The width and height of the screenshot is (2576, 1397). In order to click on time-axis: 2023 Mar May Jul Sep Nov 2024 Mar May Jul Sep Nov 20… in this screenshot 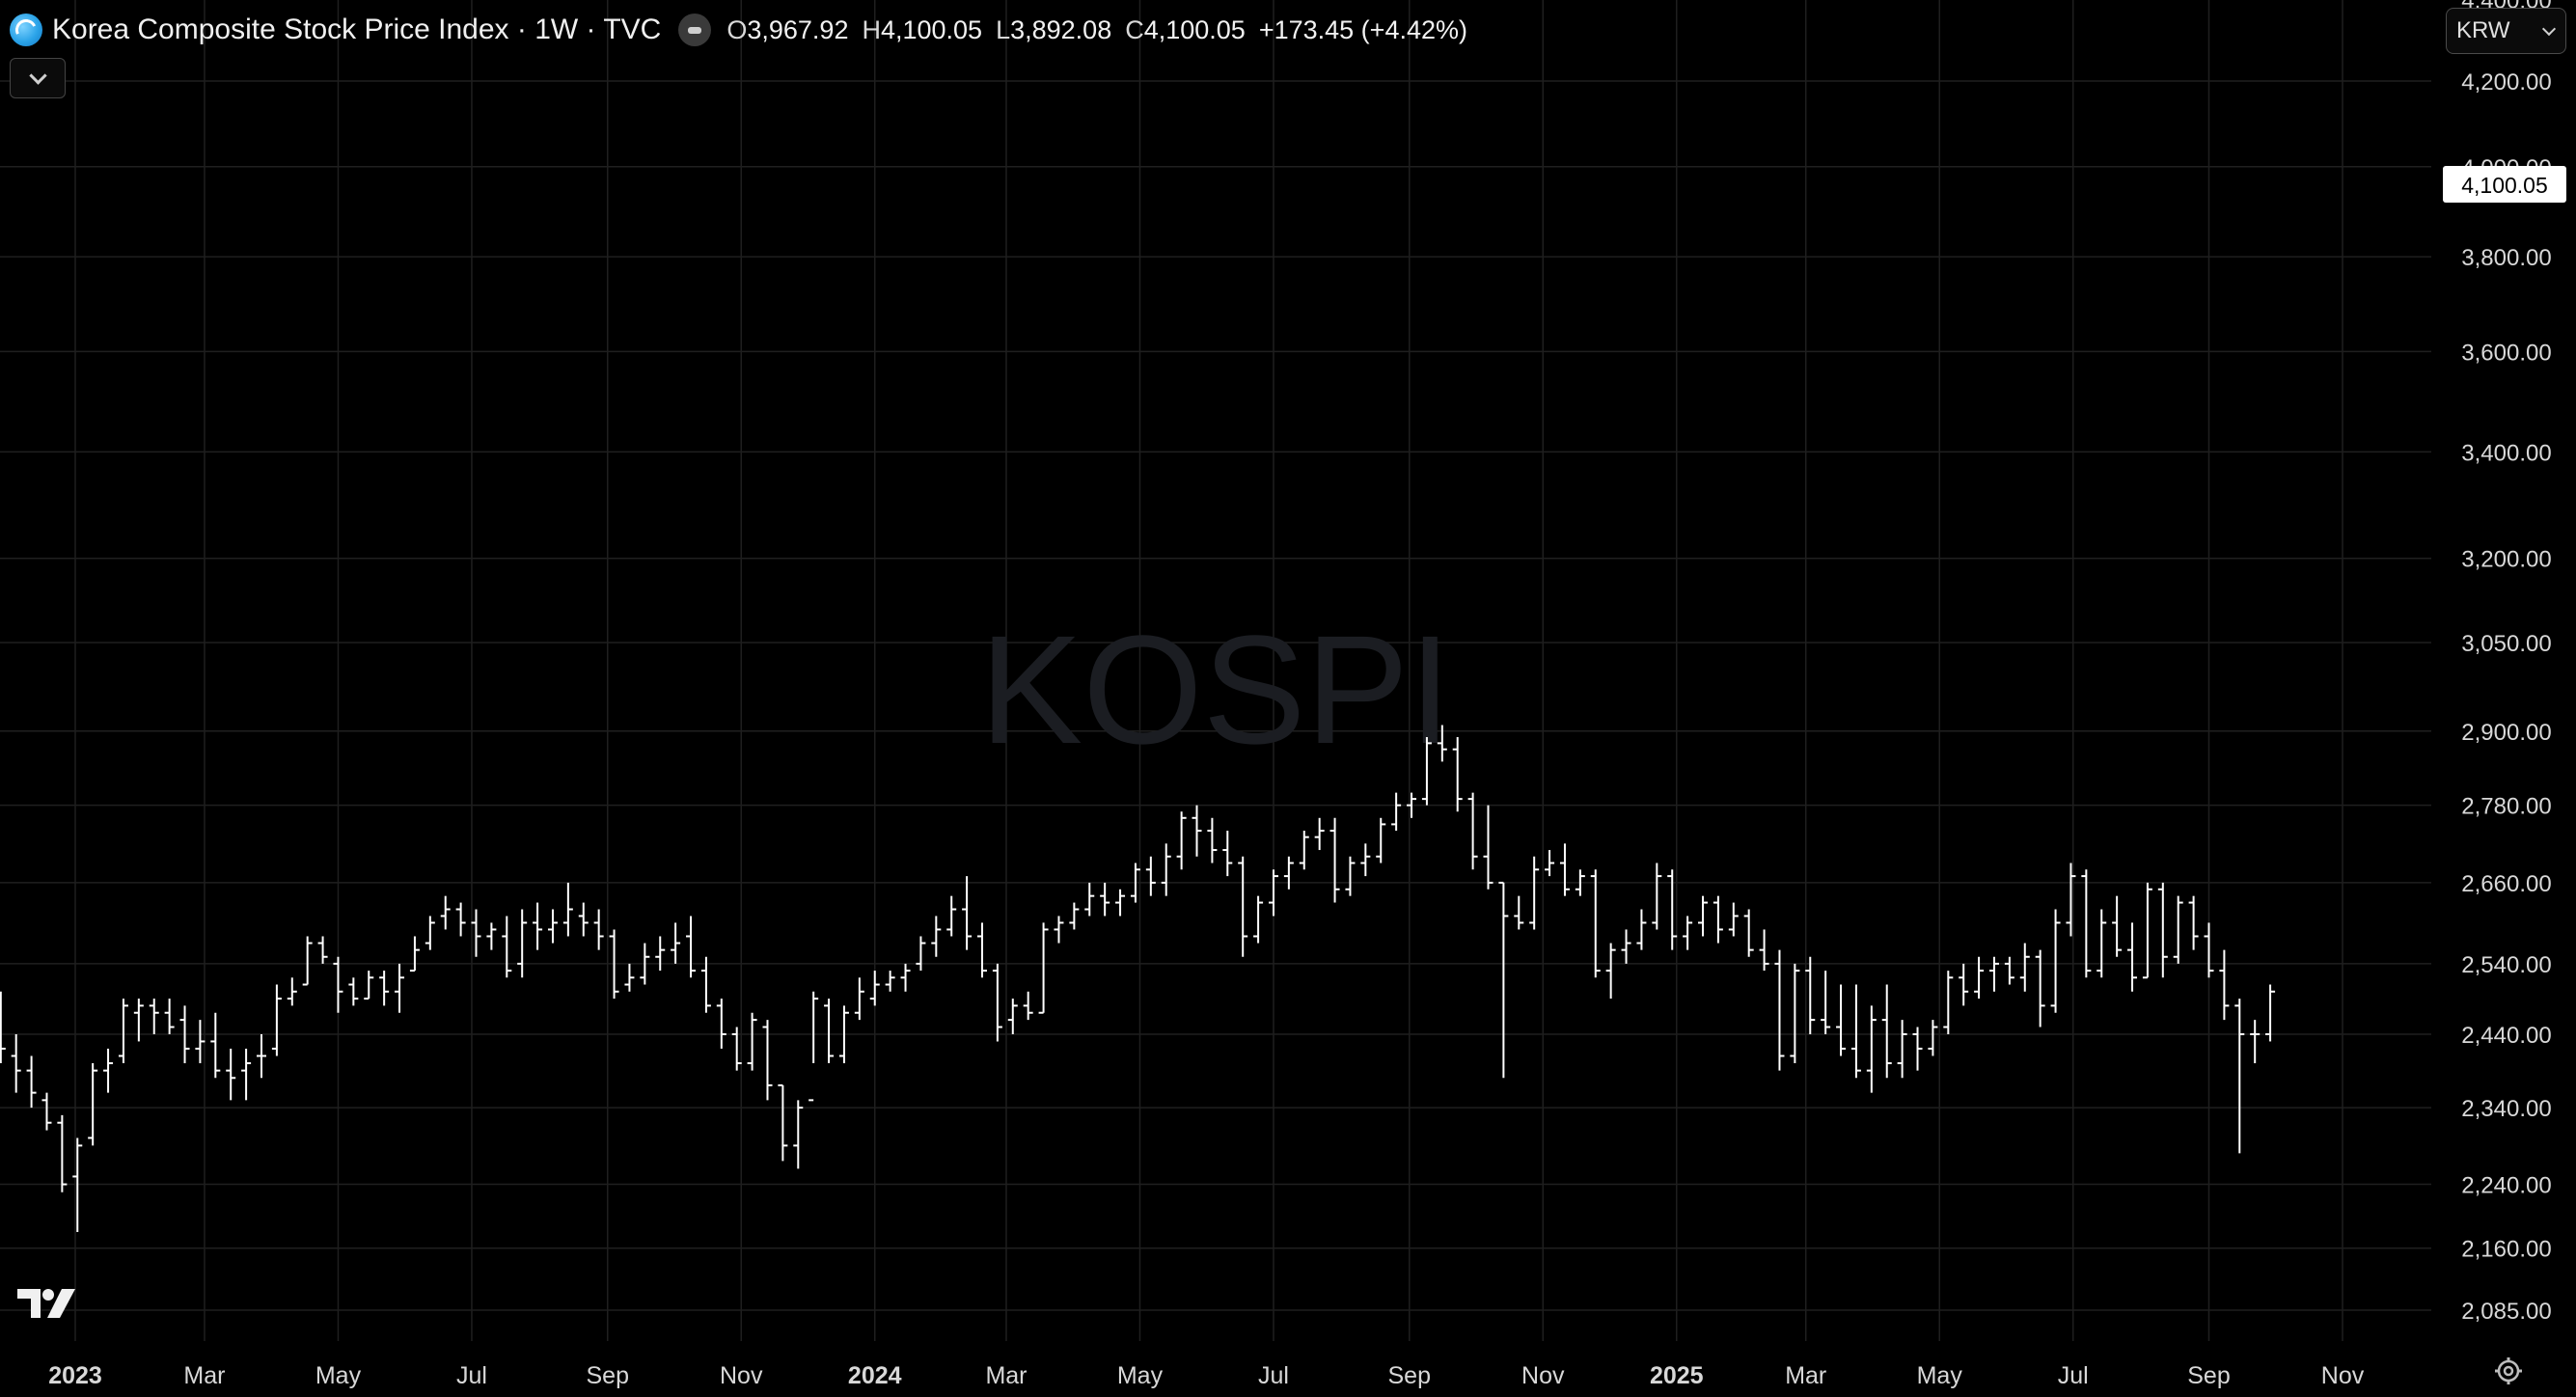, I will do `click(1207, 1375)`.